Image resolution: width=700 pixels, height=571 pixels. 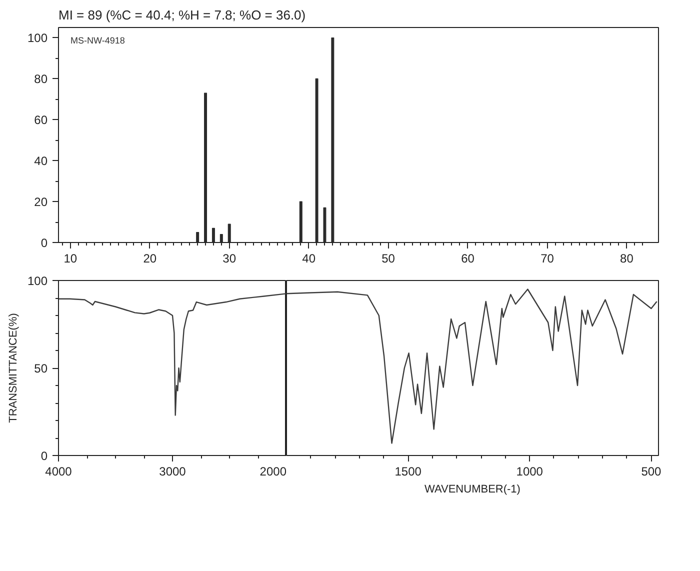 What do you see at coordinates (651, 471) in the screenshot?
I see `x-tick-label: 500` at bounding box center [651, 471].